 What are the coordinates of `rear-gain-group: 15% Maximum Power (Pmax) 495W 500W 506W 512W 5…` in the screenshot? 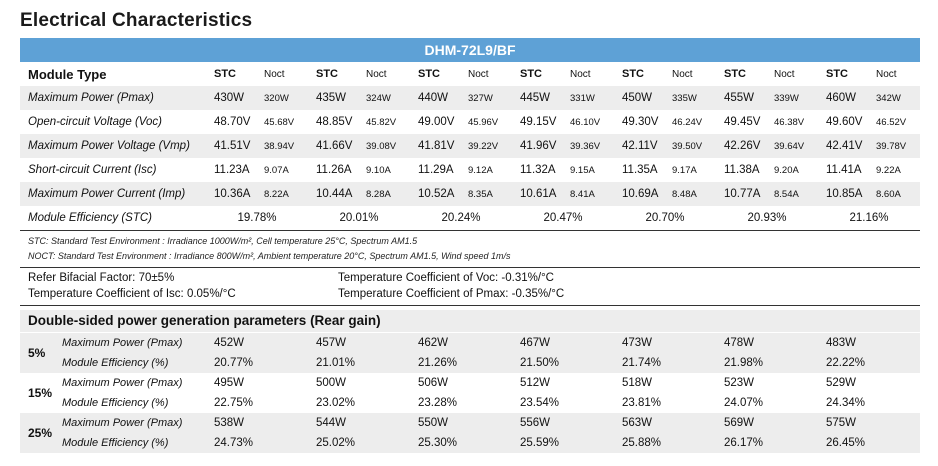 It's located at (470, 393).